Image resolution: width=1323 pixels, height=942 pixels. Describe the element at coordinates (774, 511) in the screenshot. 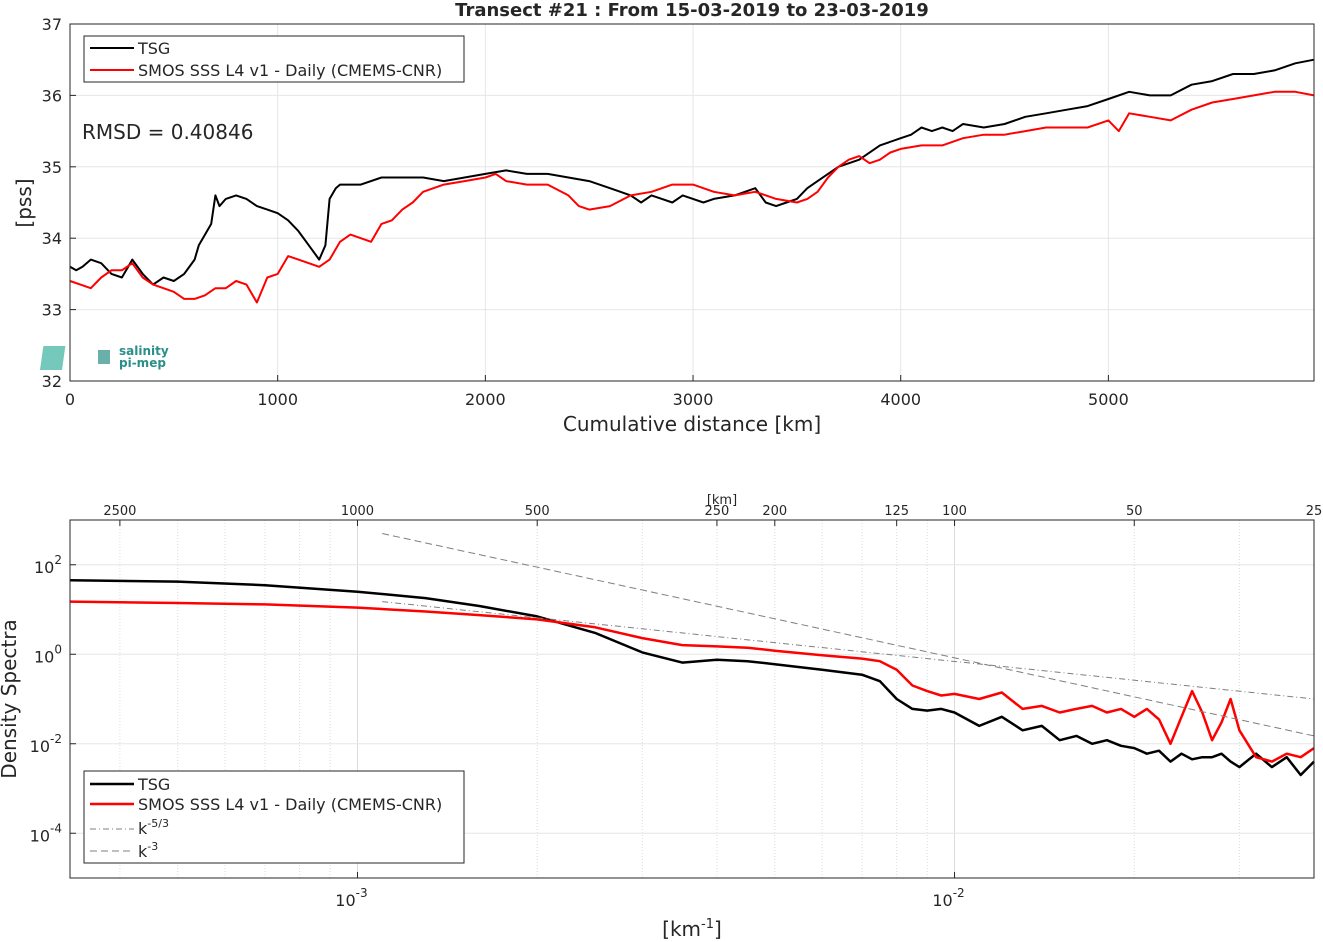

I see `spectra-top-tick-label: 200` at that location.